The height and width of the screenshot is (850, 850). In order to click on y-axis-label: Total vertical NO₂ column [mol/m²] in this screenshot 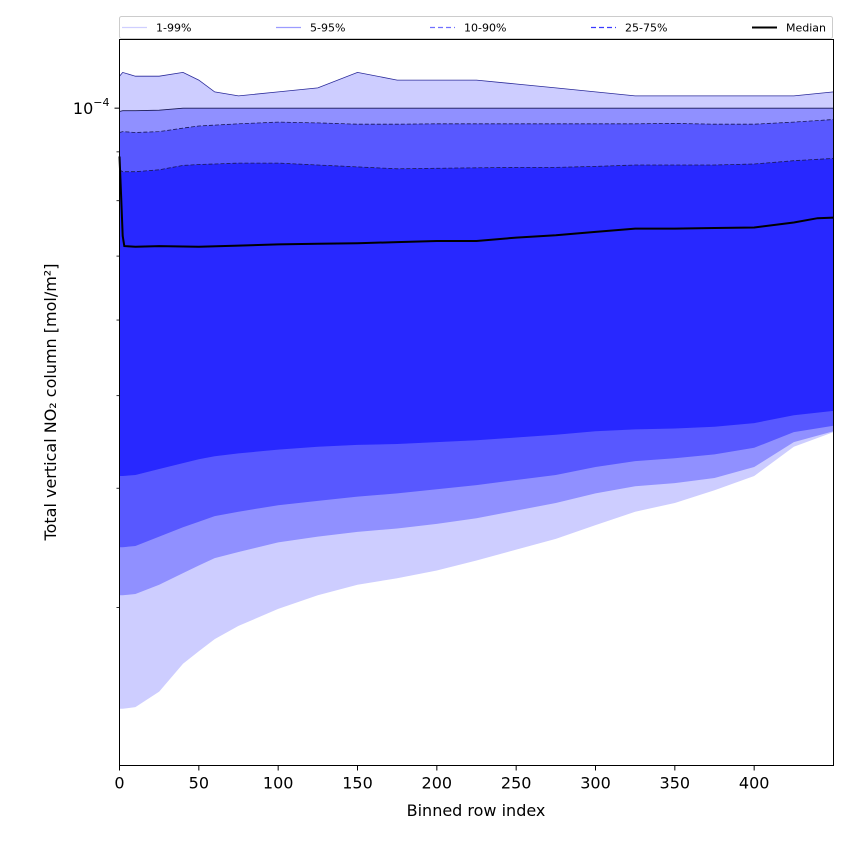, I will do `click(50, 403)`.